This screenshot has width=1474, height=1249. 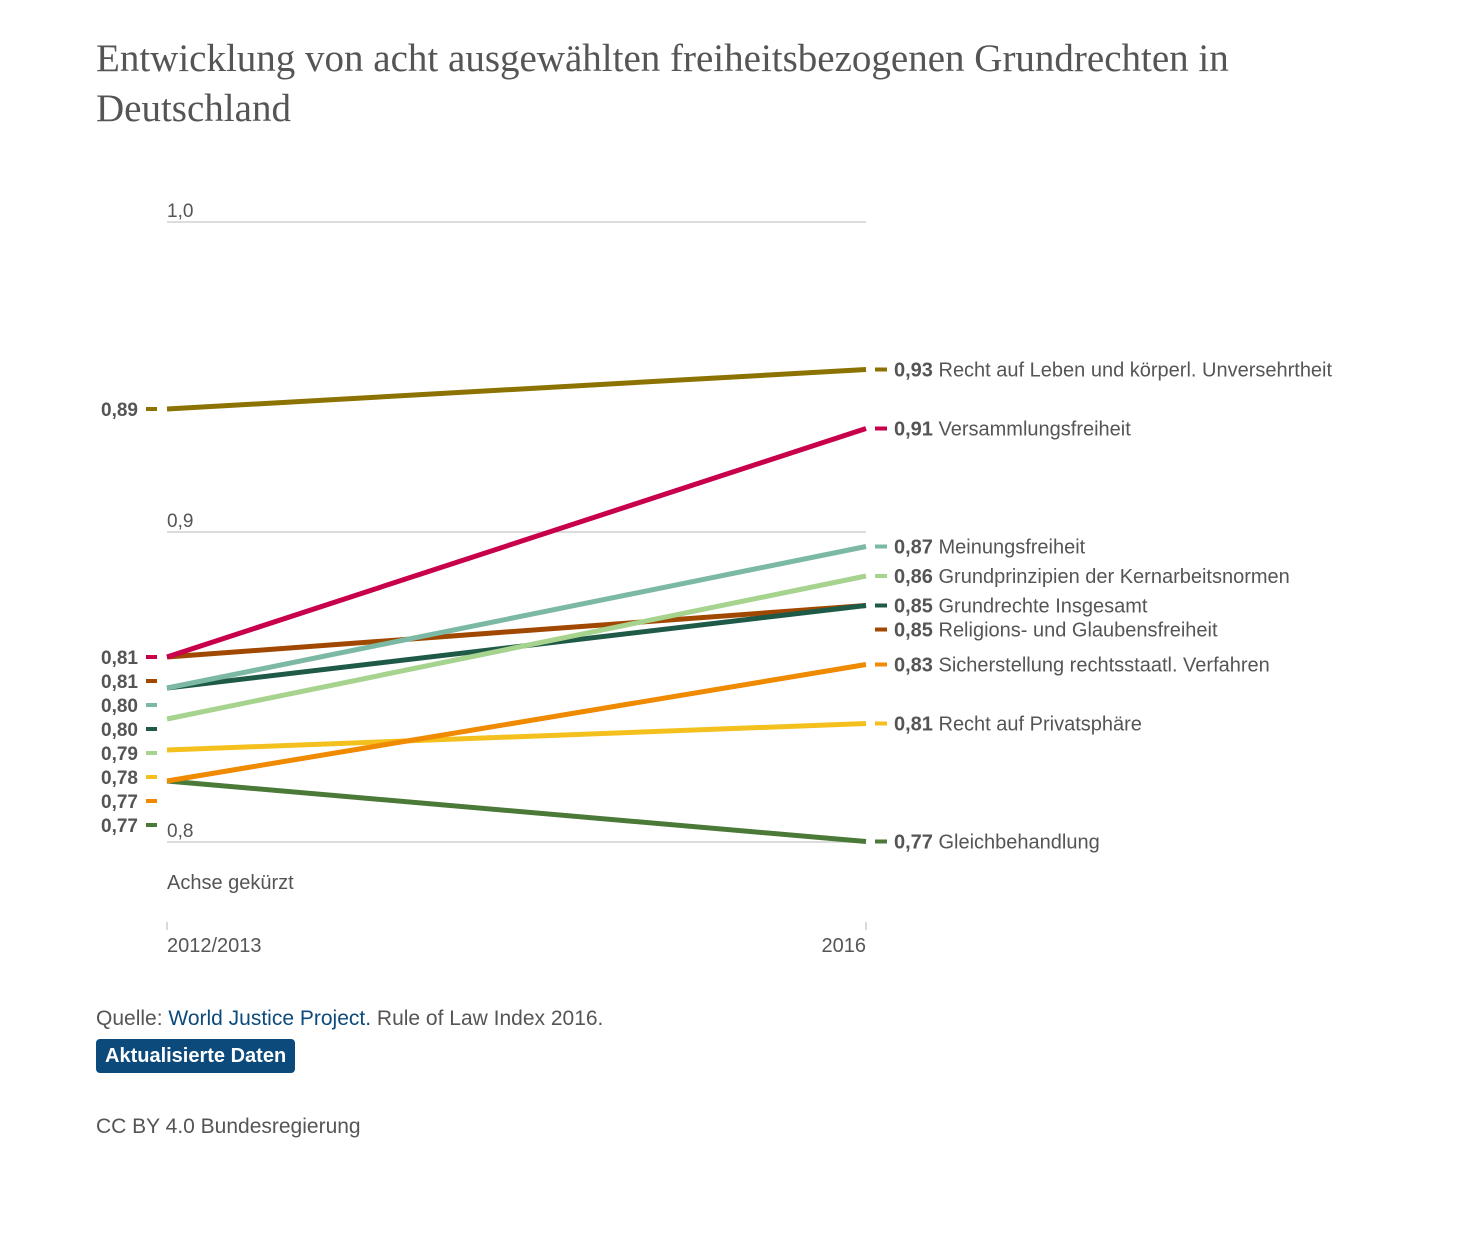 I want to click on source-link: World Justice Project., so click(x=270, y=1018).